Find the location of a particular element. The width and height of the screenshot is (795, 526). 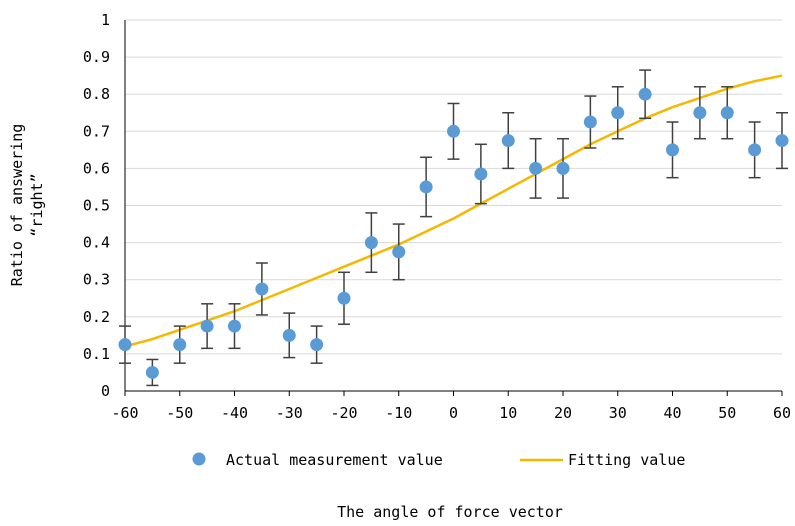

x-tick-label: -30 is located at coordinates (289, 413).